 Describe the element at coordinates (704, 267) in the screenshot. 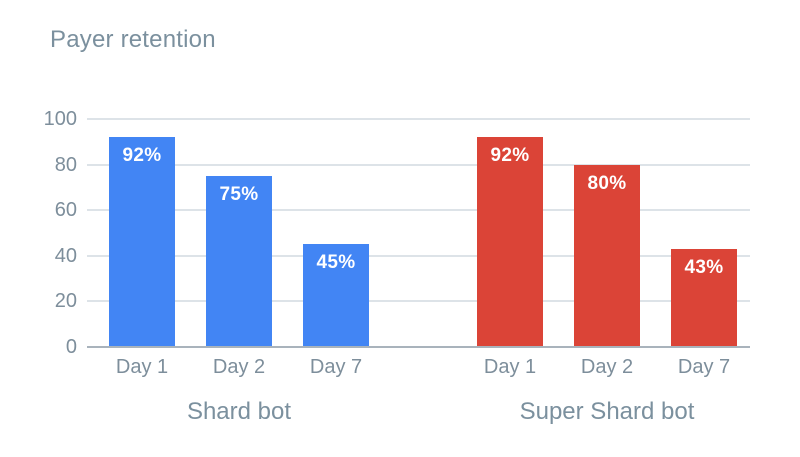

I see `bar-value-label: 43%` at that location.